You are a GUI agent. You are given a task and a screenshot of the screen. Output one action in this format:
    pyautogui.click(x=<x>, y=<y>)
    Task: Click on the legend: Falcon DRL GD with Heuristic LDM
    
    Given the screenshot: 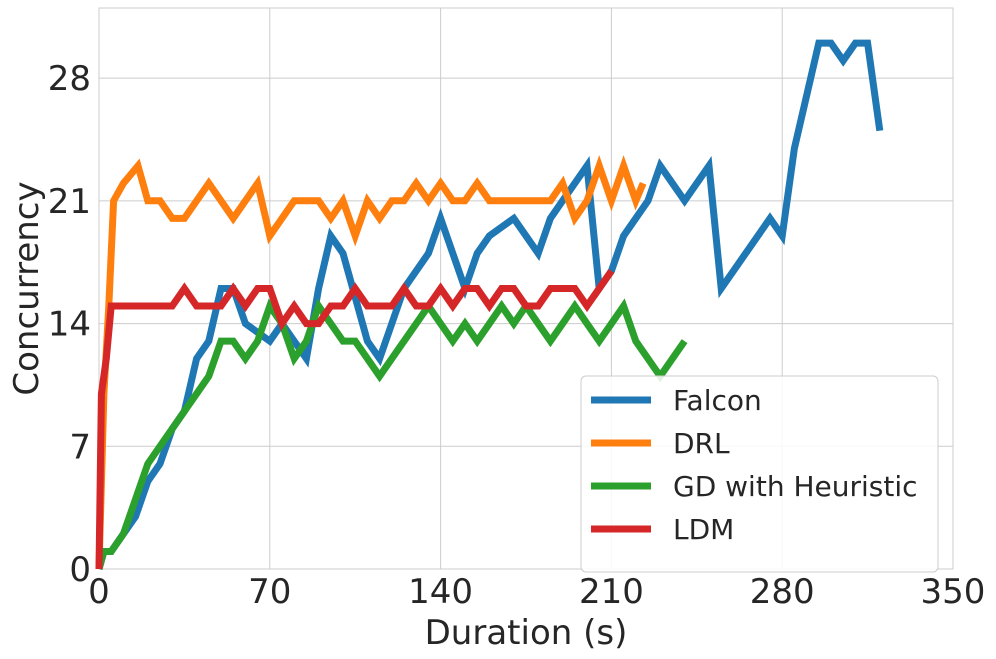 What is the action you would take?
    pyautogui.click(x=759, y=474)
    